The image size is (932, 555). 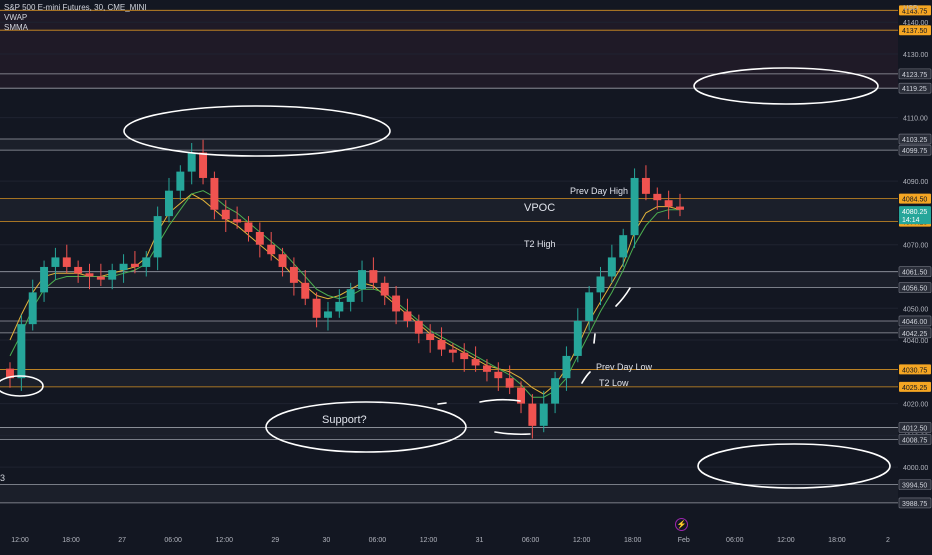 I want to click on current-price-tag, so click(x=915, y=215).